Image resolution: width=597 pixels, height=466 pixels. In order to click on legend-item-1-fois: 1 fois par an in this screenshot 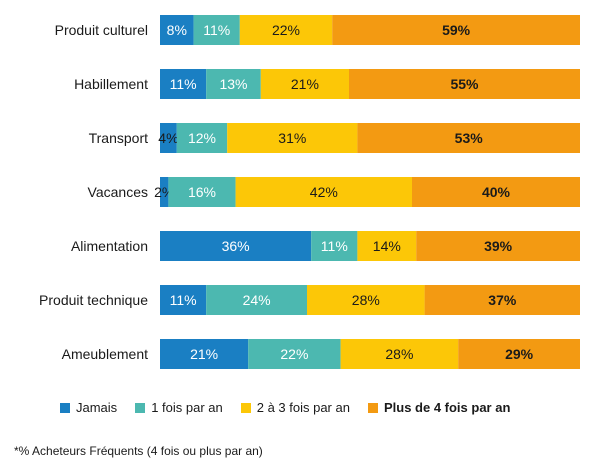, I will do `click(179, 407)`.